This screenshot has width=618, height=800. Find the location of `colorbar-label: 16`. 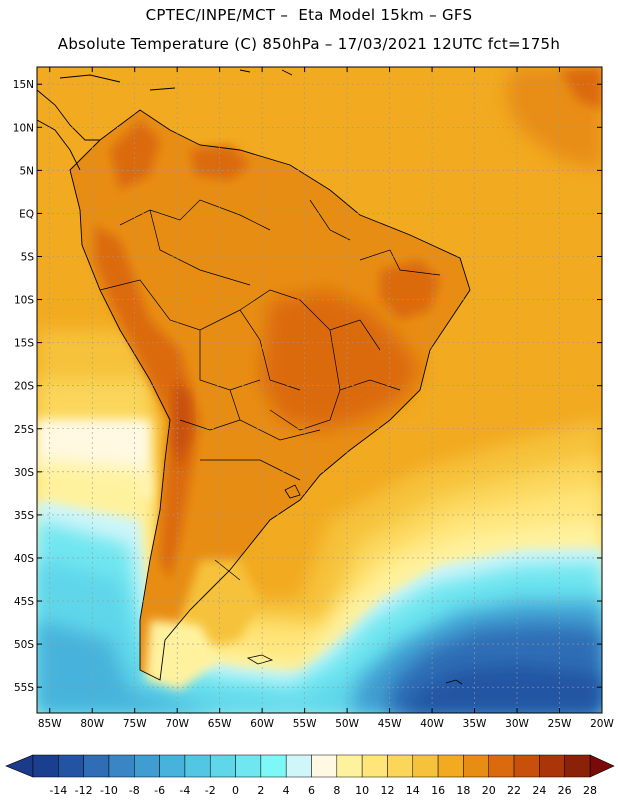

colorbar-label: 16 is located at coordinates (438, 790).